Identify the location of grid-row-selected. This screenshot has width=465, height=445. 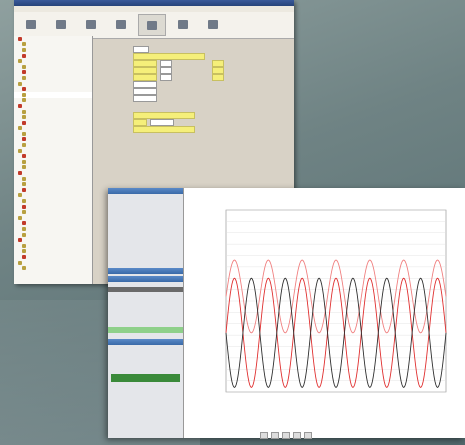
(145, 289).